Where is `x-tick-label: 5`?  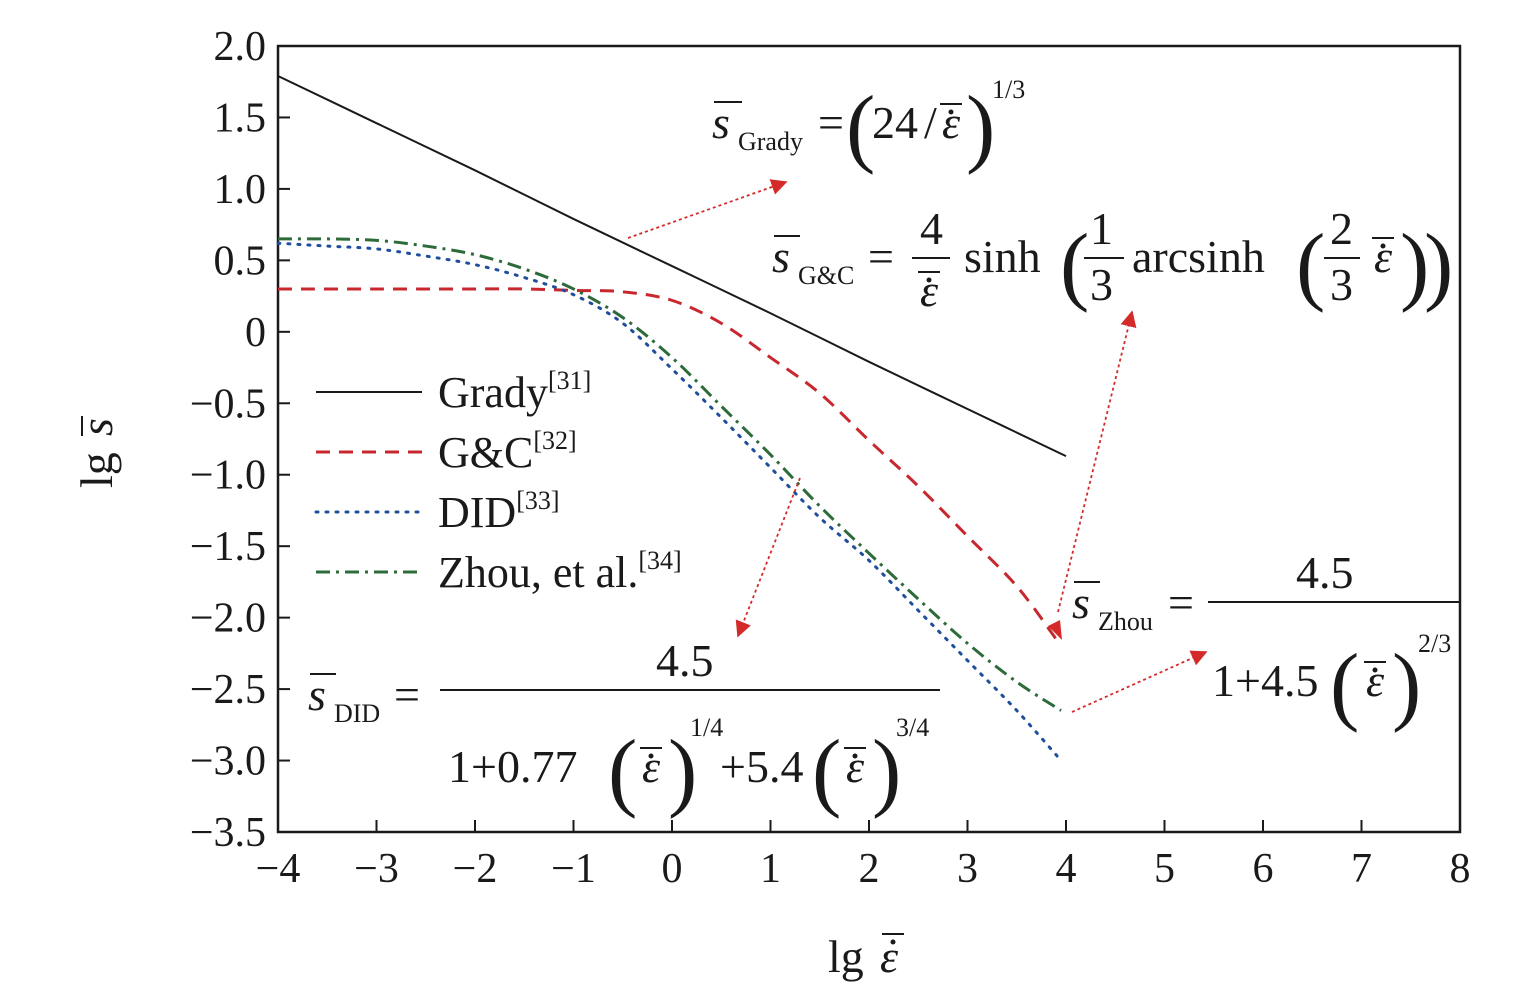
x-tick-label: 5 is located at coordinates (1164, 869).